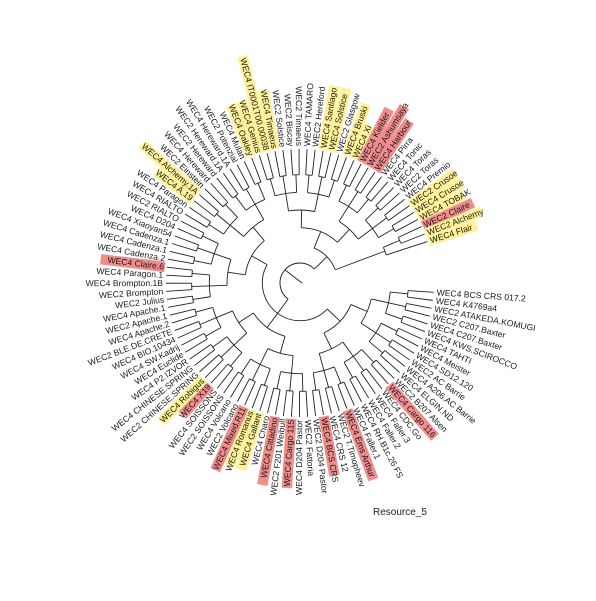  I want to click on tip-label-text: WEC2 Fattoria, so click(309, 447).